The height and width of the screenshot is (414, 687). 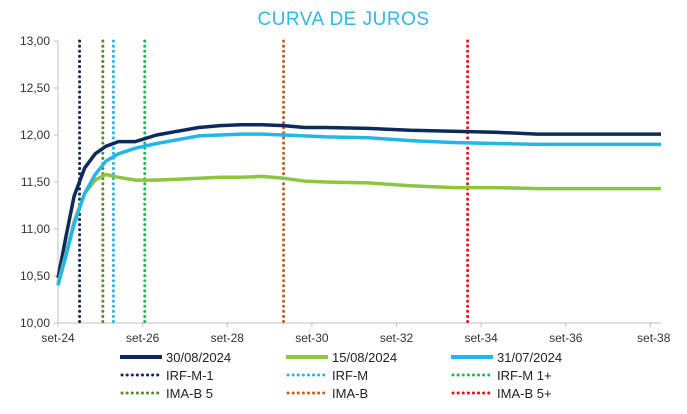 What do you see at coordinates (397, 338) in the screenshot?
I see `x-tick-label: set-32` at bounding box center [397, 338].